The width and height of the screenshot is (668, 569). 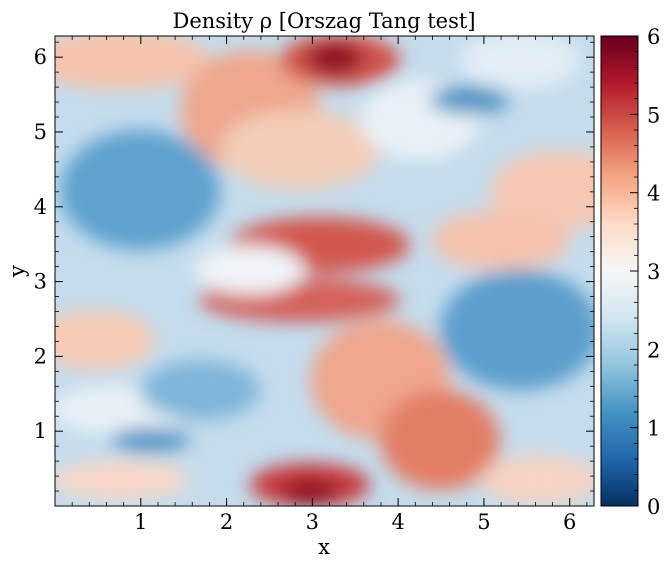 I want to click on chart-title: Density ρ [Orszag Tang test], so click(x=323, y=21).